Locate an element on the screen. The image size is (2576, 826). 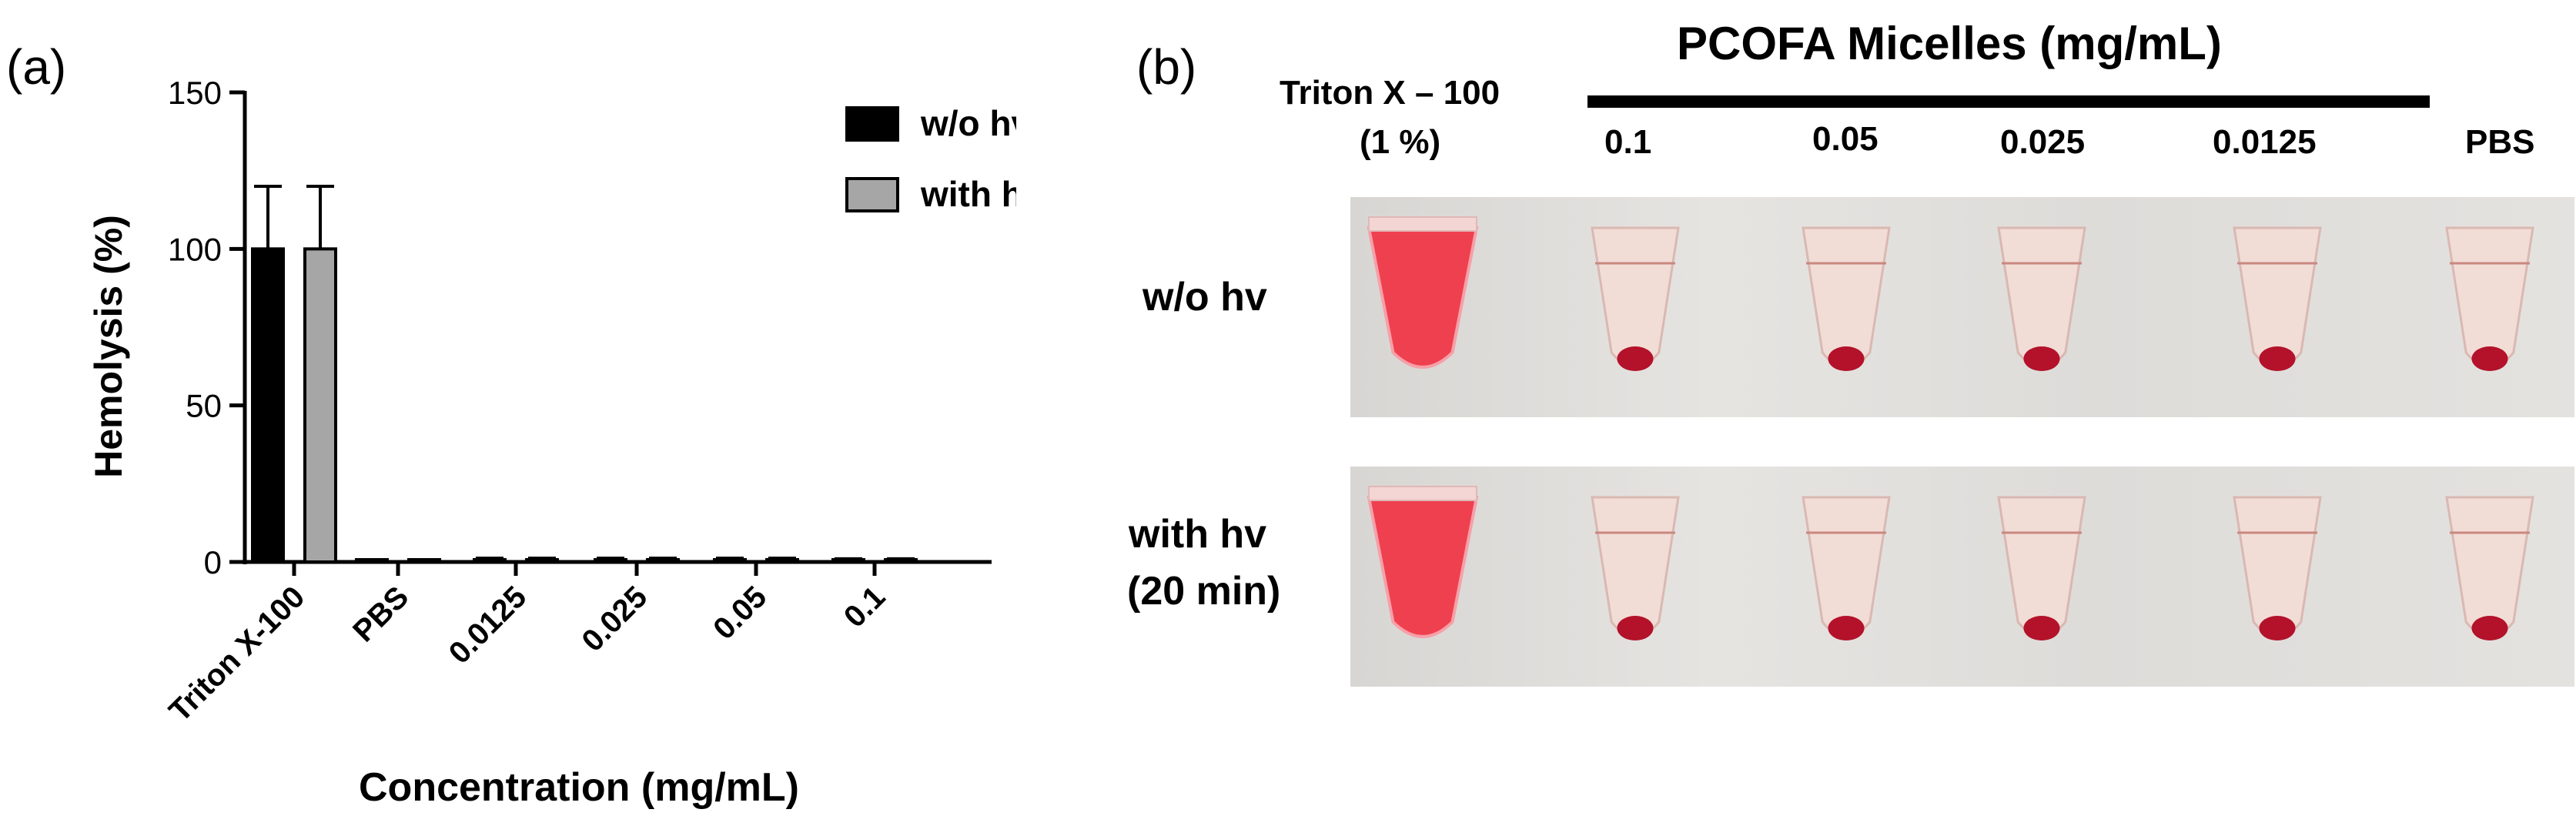
row2-label-line2: (20 min) is located at coordinates (1204, 591).